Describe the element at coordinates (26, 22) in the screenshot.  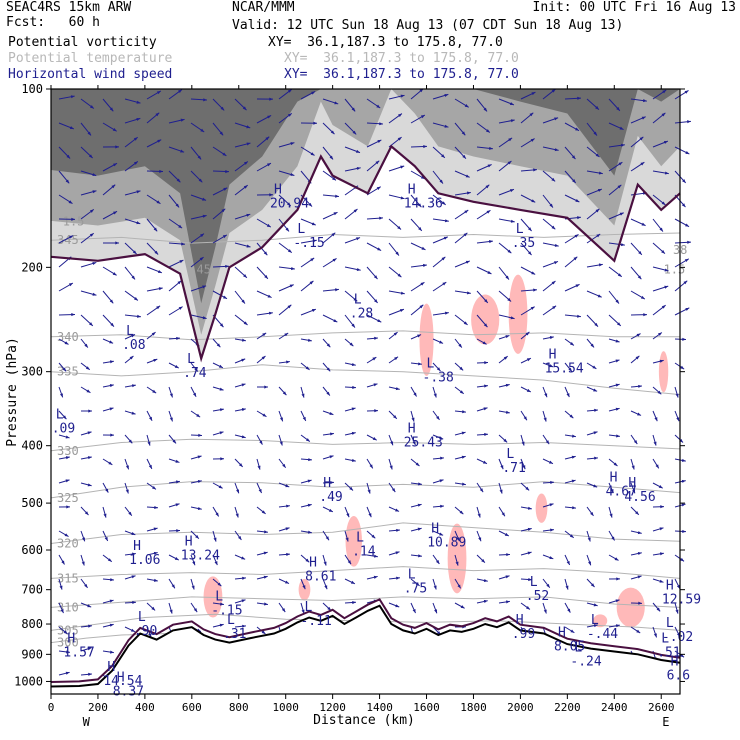
I see `forecast-label: Fcst:` at that location.